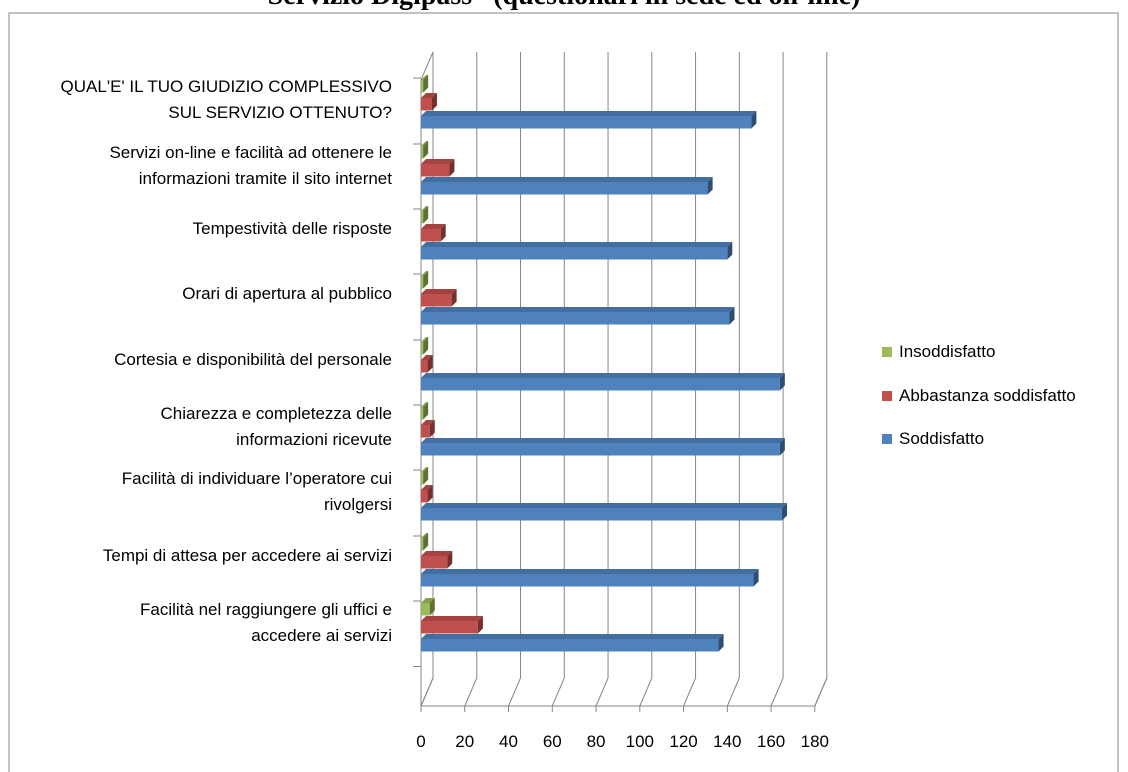  I want to click on x-tick-label: 80, so click(596, 741).